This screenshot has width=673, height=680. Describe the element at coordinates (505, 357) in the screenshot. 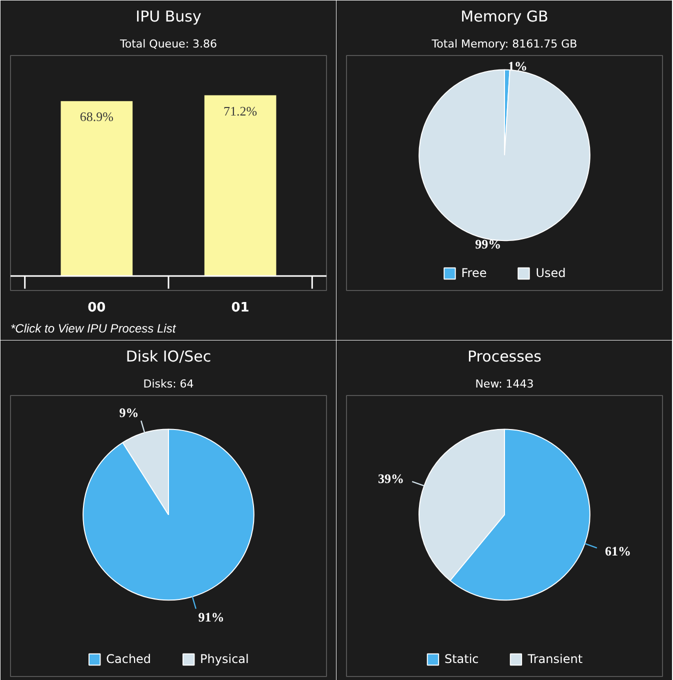

I see `chart-title: Processes` at that location.